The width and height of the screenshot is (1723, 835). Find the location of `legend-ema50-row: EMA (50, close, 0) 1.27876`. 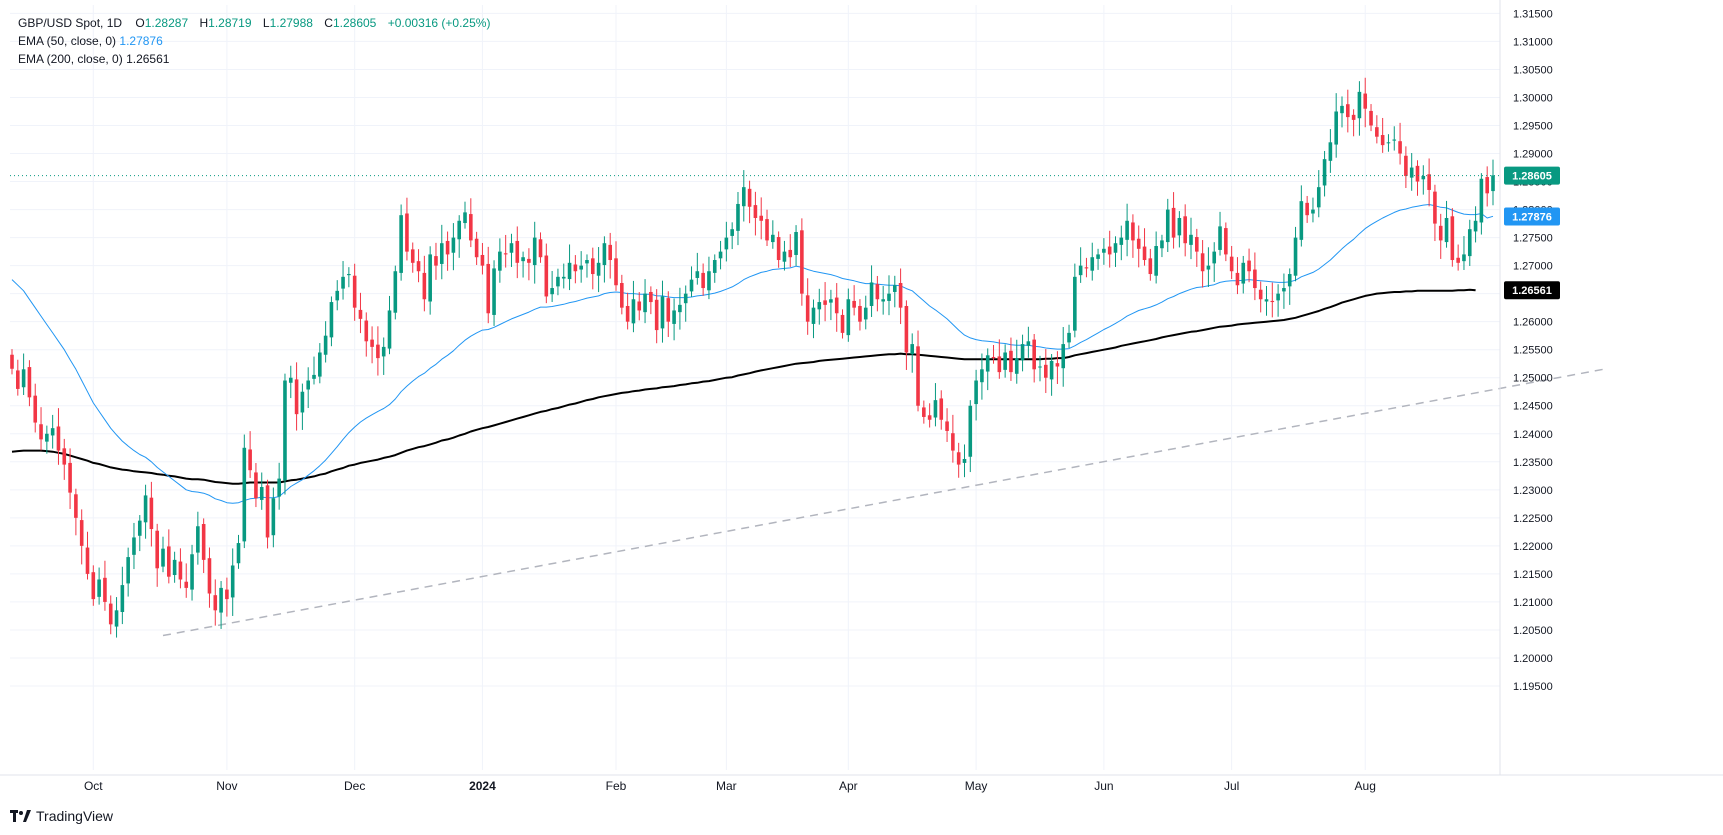

legend-ema50-row: EMA (50, close, 0) 1.27876 is located at coordinates (258, 41).